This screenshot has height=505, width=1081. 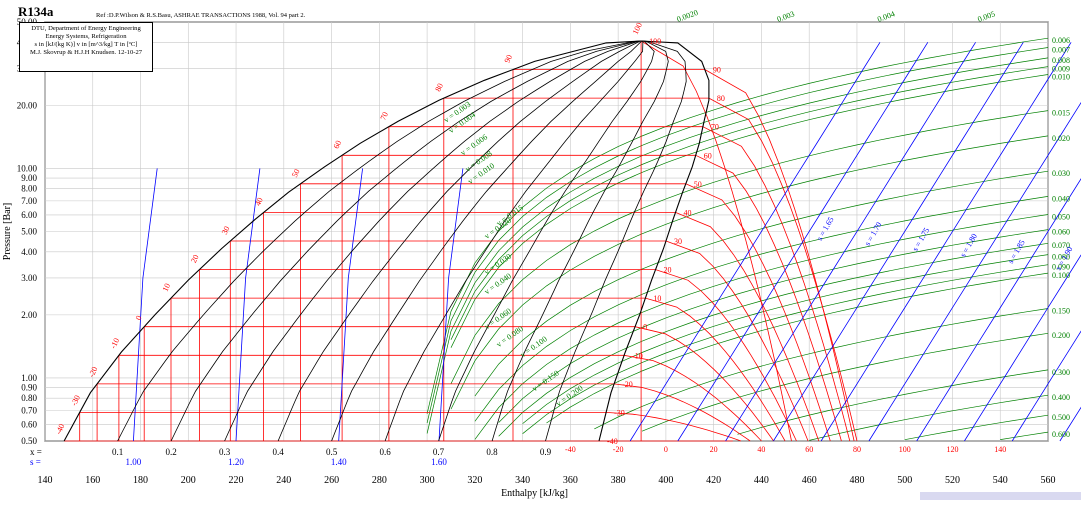 What do you see at coordinates (904, 480) in the screenshot?
I see `x-tick-label: 500` at bounding box center [904, 480].